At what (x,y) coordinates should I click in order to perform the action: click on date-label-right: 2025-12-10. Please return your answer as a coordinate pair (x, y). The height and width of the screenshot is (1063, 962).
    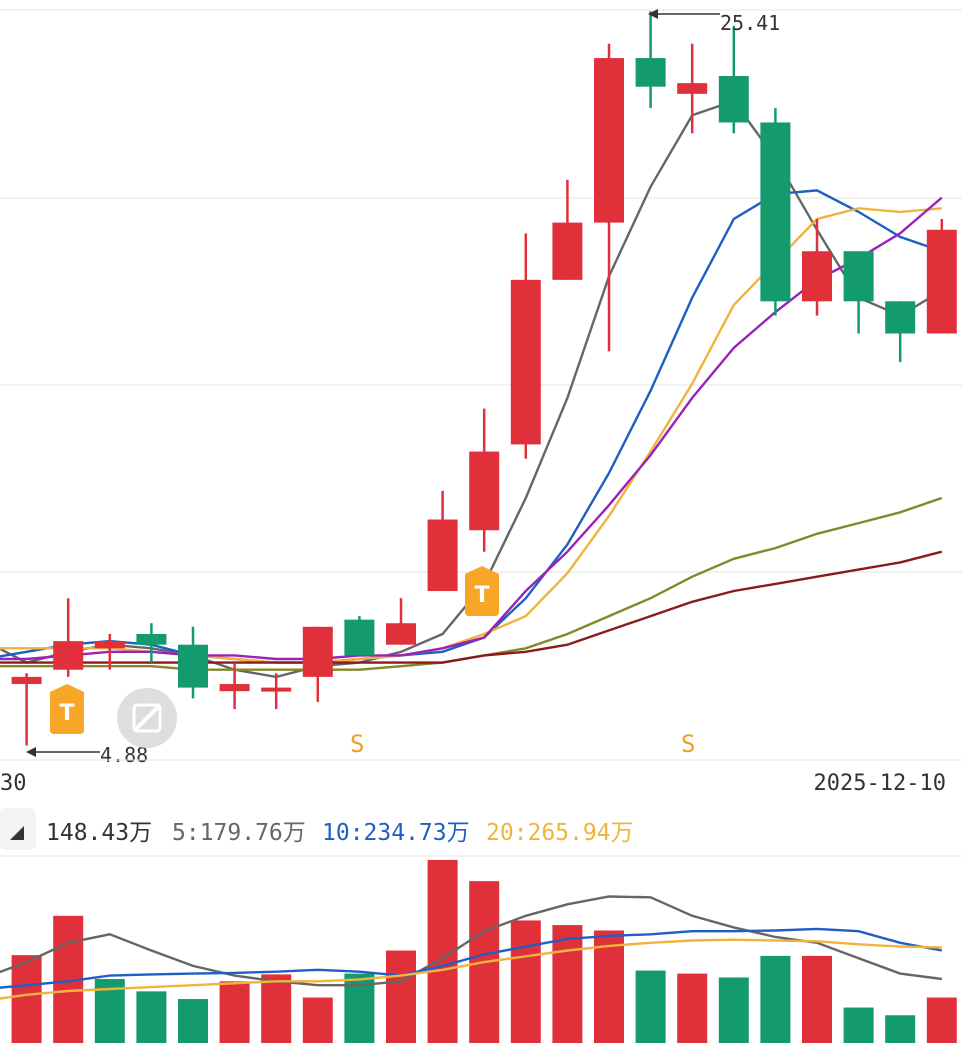
    Looking at the image, I should click on (880, 783).